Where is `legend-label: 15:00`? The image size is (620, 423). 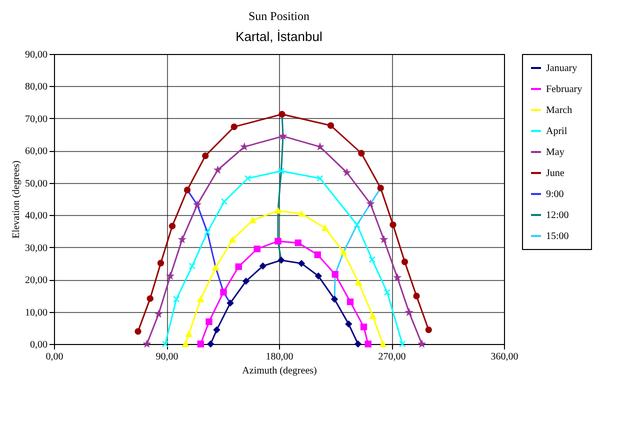
legend-label: 15:00 is located at coordinates (557, 236).